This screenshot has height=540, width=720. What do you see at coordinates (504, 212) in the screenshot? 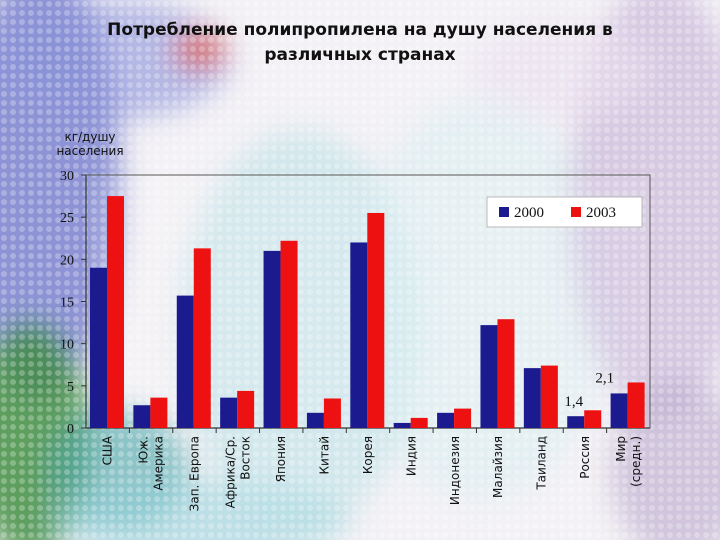
I see `legend-swatch-2000` at bounding box center [504, 212].